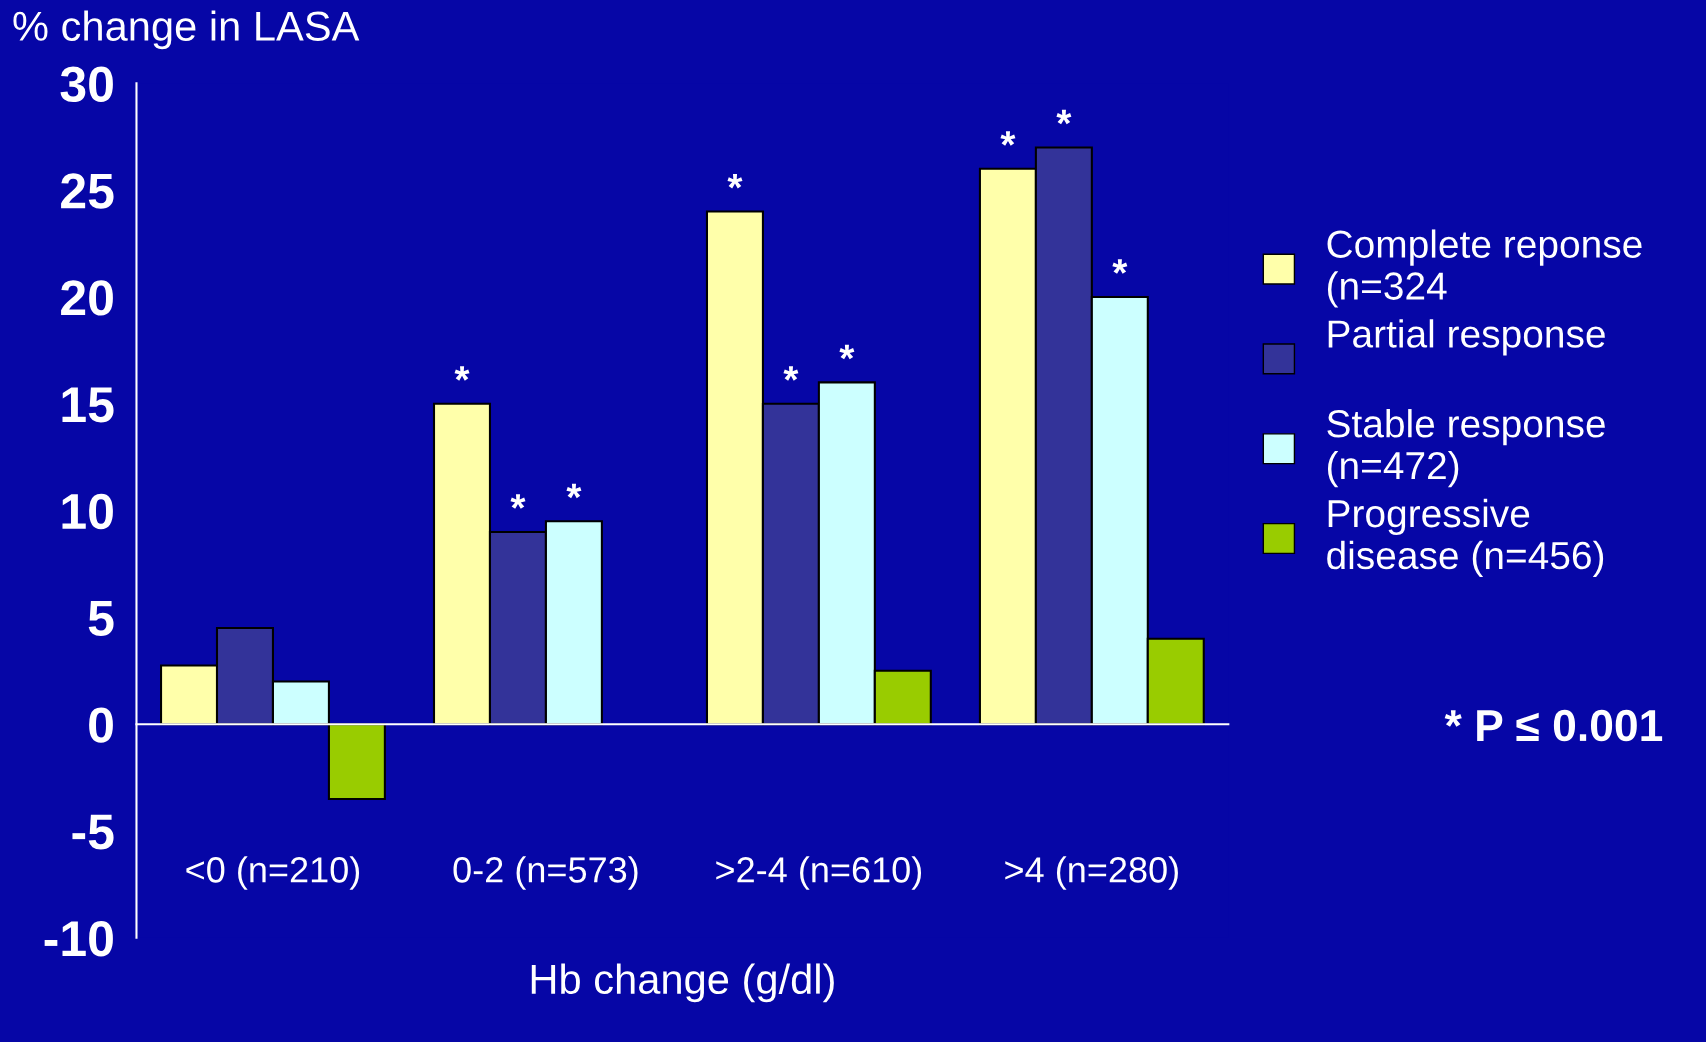 The height and width of the screenshot is (1042, 1706). I want to click on x-axis-title: Hb change (g/dl), so click(682, 983).